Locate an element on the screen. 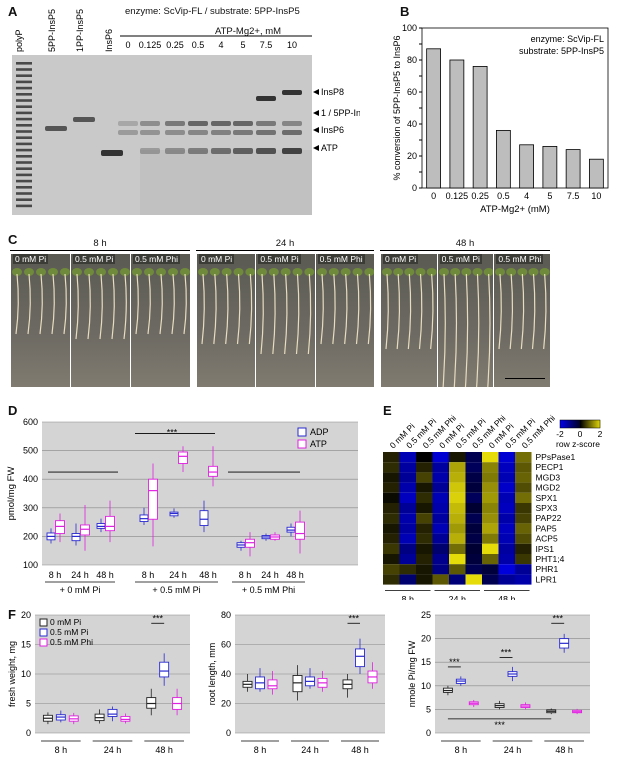 The height and width of the screenshot is (768, 617). y-tick-label: 60 is located at coordinates (412, 92).